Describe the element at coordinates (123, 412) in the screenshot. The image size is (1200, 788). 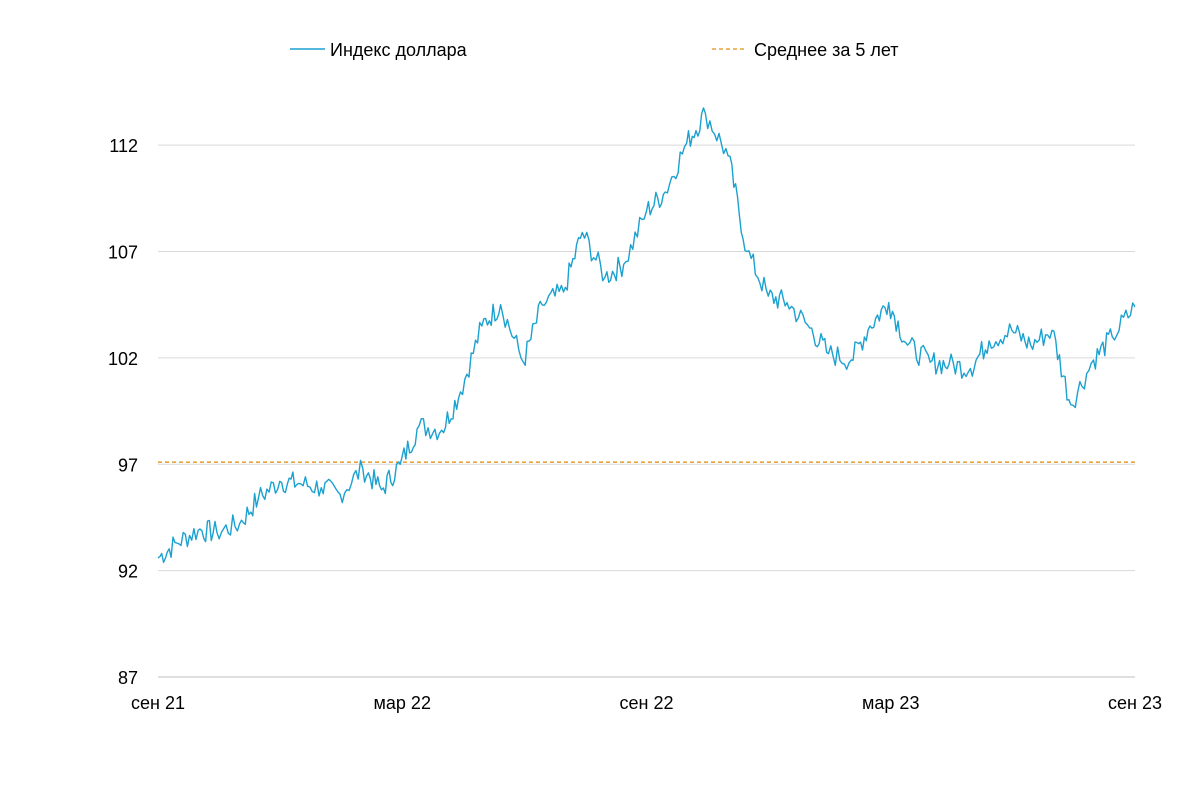
I see `y-axis: 87 92 97 102 107 112` at that location.